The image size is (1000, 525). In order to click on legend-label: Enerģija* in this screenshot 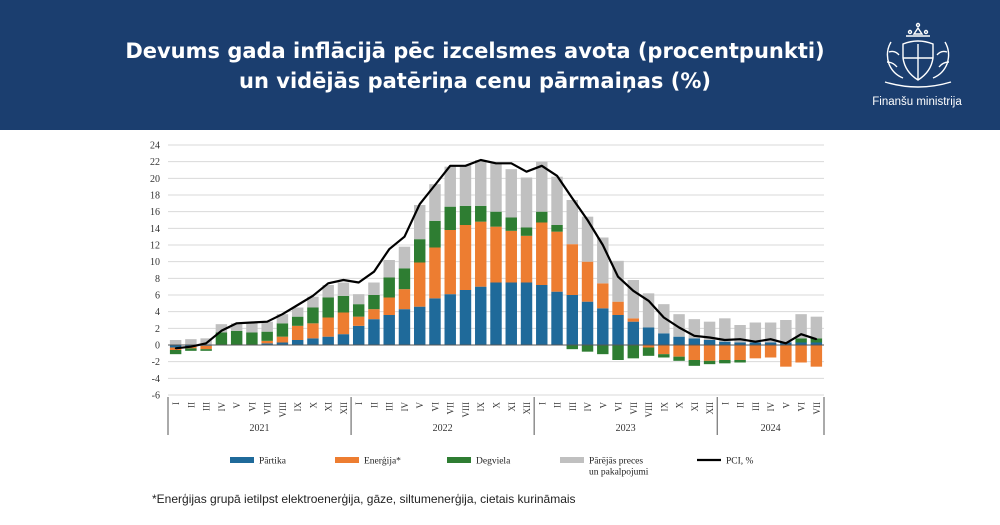, I will do `click(382, 461)`.